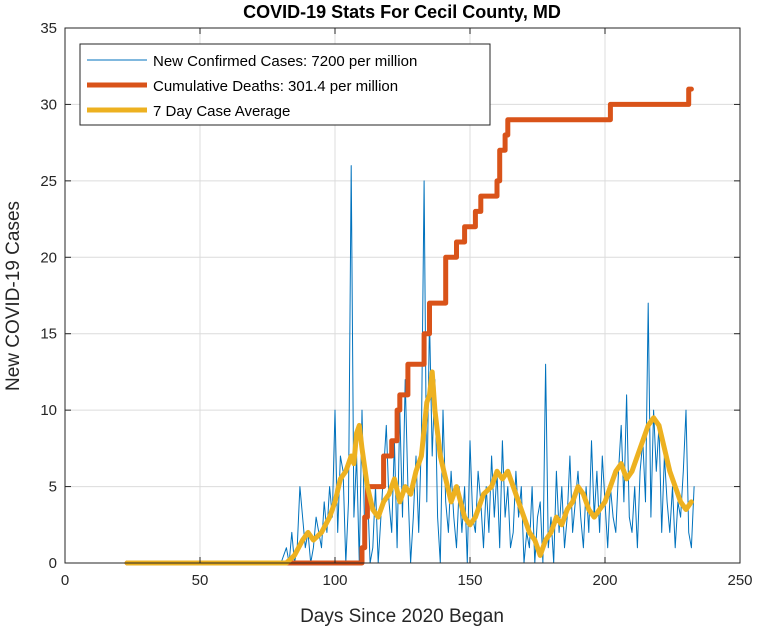  What do you see at coordinates (604, 580) in the screenshot?
I see `x-tick-label: 200` at bounding box center [604, 580].